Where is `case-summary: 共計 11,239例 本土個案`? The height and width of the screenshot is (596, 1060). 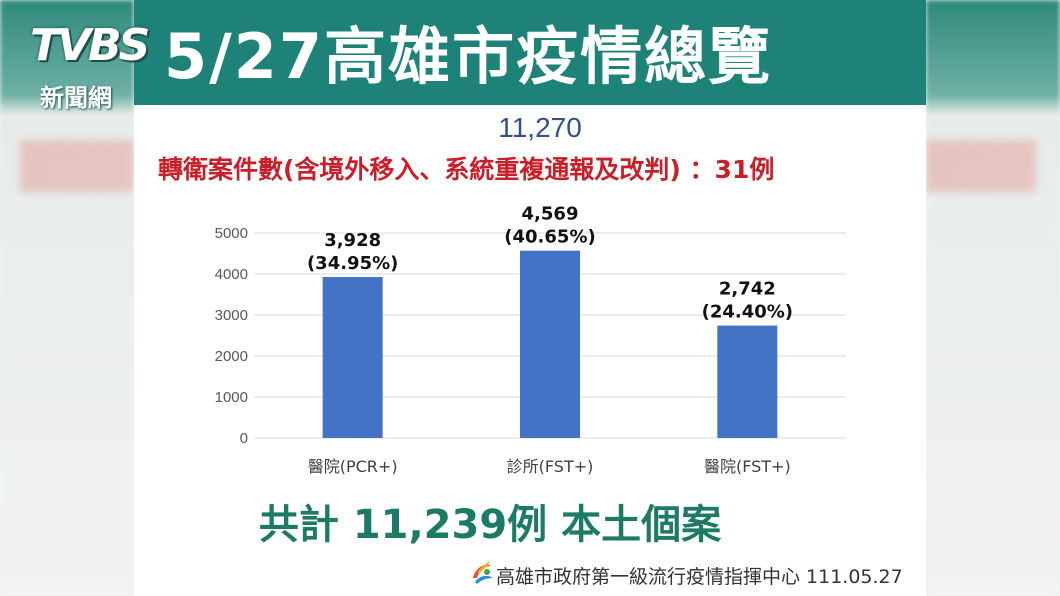
case-summary: 共計 11,239例 本土個案 is located at coordinates (490, 525).